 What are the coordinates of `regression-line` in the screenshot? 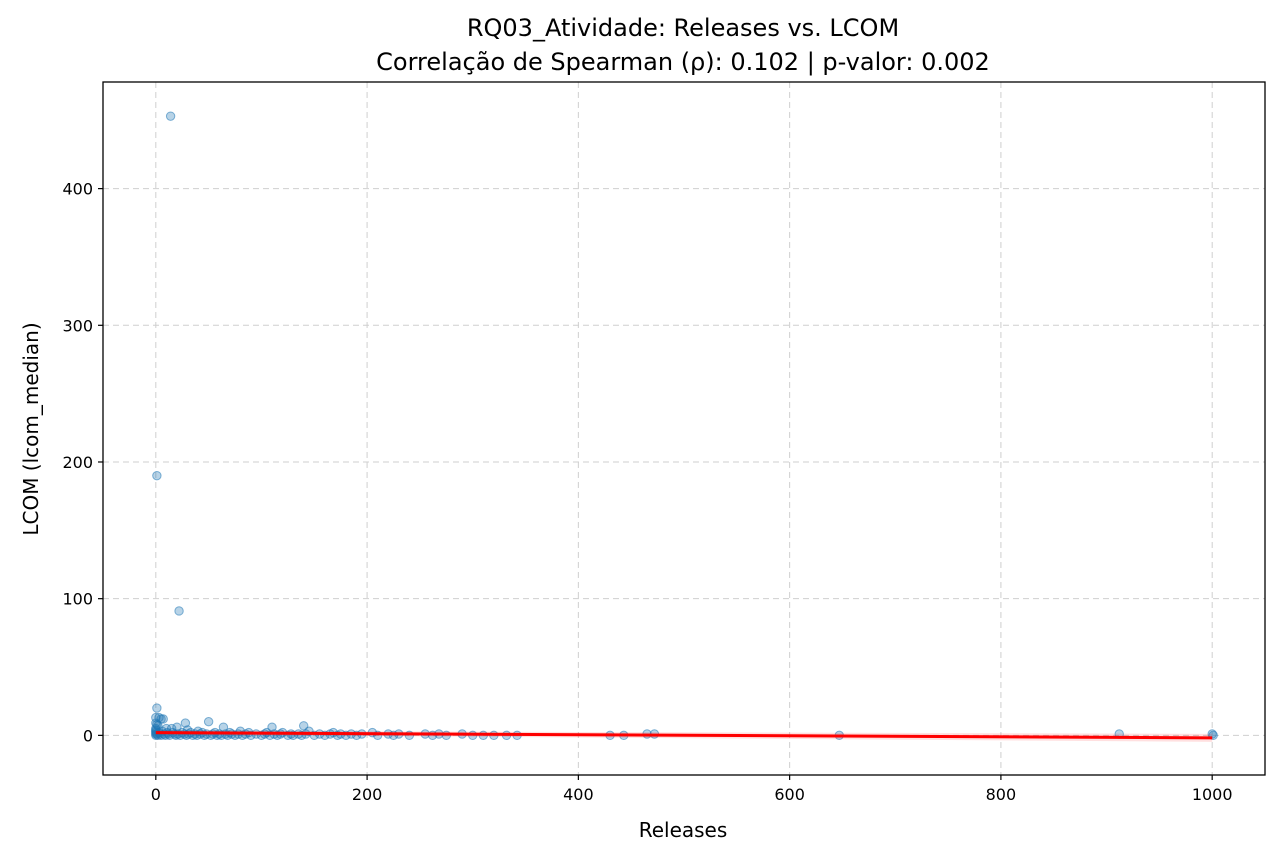 It's located at (684, 735).